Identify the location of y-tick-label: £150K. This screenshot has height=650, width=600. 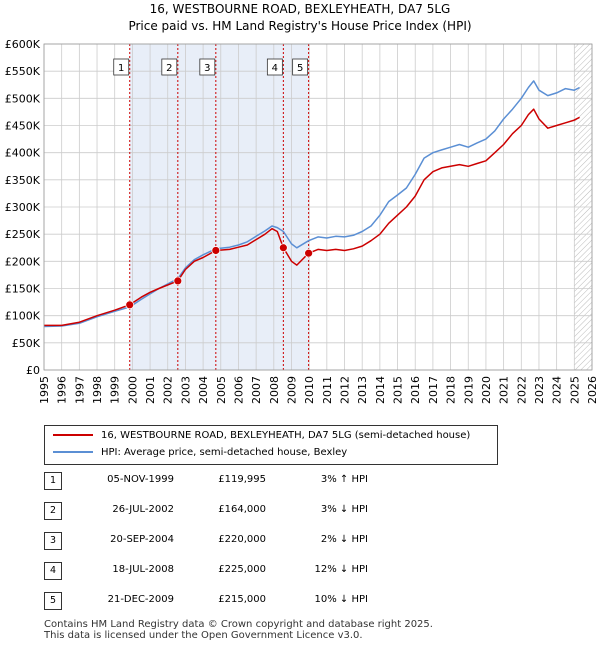
(23, 289).